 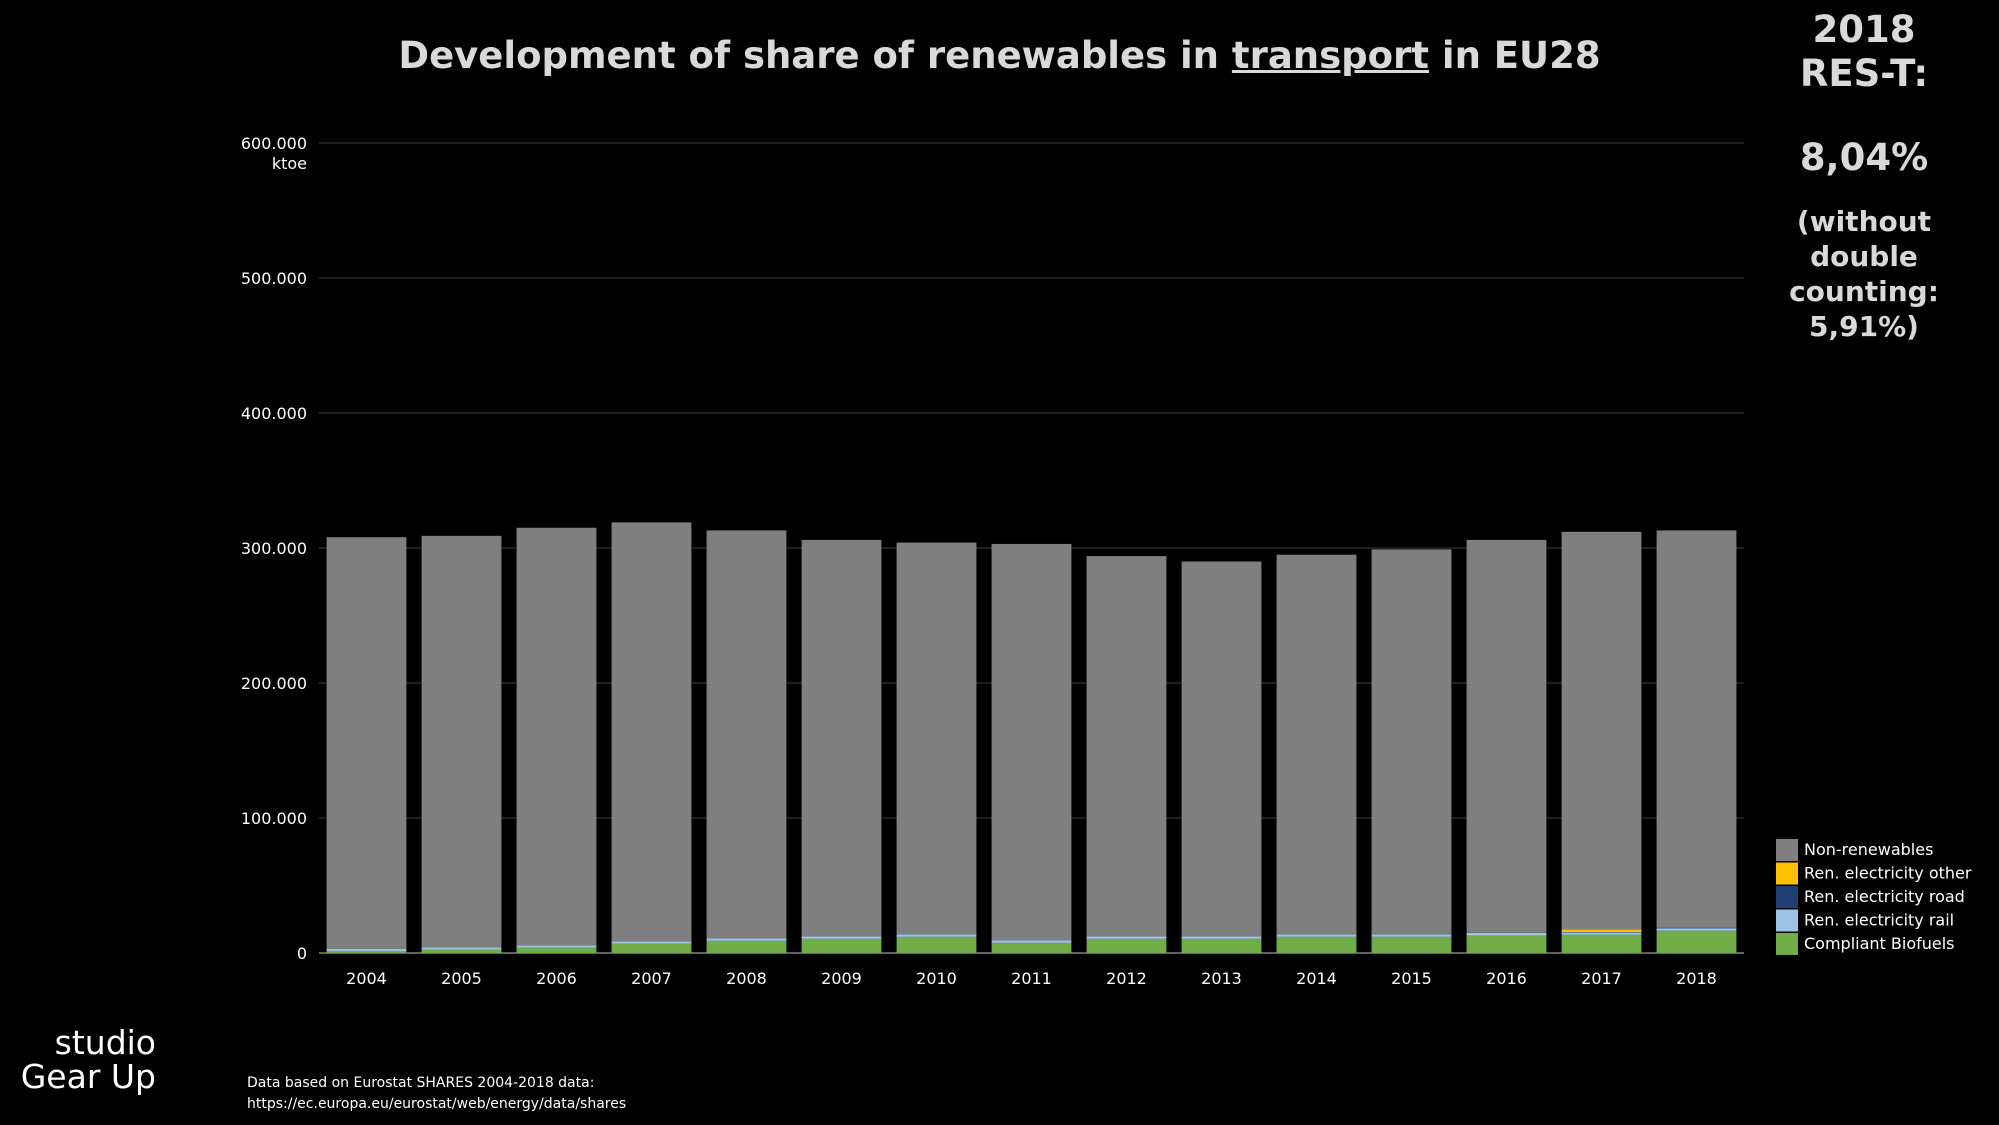 I want to click on summary-note-line-2: double, so click(x=1864, y=256).